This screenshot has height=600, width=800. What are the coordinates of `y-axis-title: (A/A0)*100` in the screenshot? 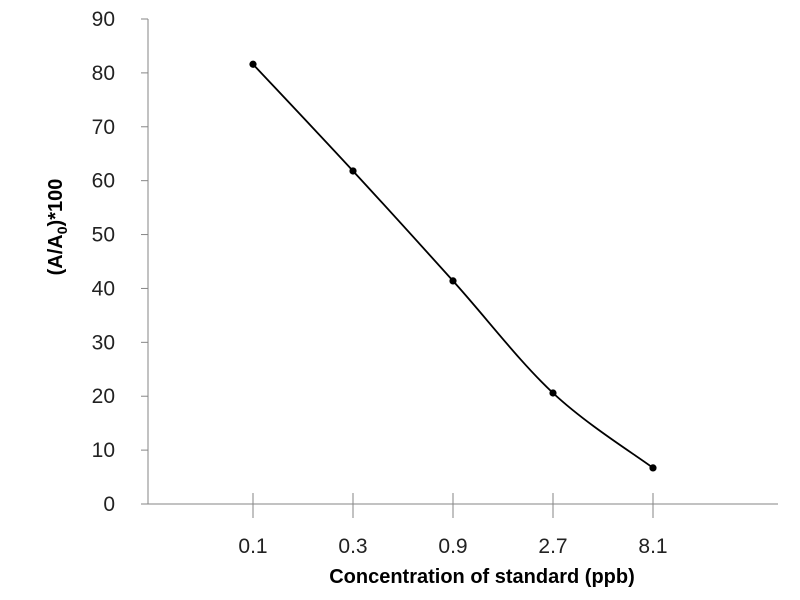 It's located at (57, 227).